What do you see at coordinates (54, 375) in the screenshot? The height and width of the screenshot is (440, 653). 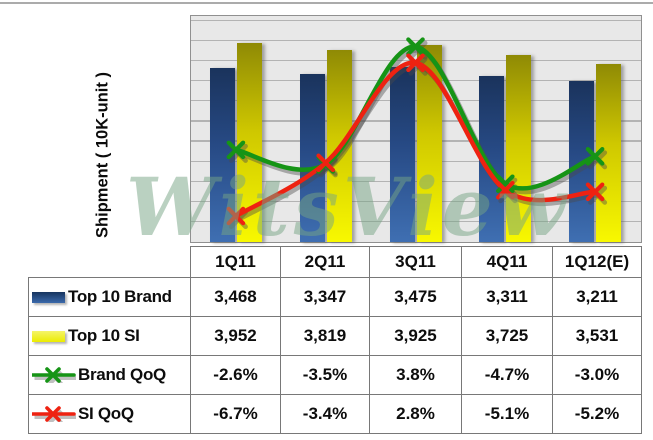 I see `brand-qoq-swatch-icon` at bounding box center [54, 375].